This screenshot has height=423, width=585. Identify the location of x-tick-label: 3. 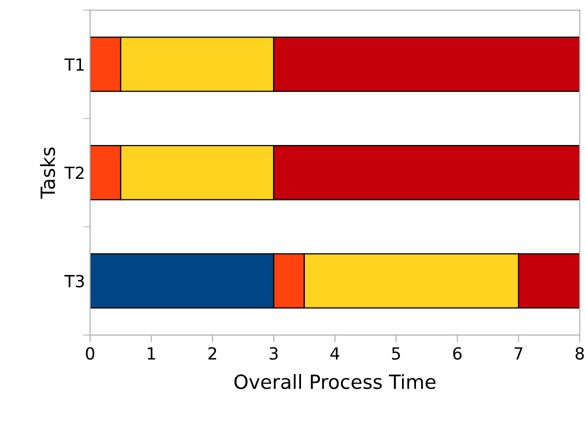
(274, 353).